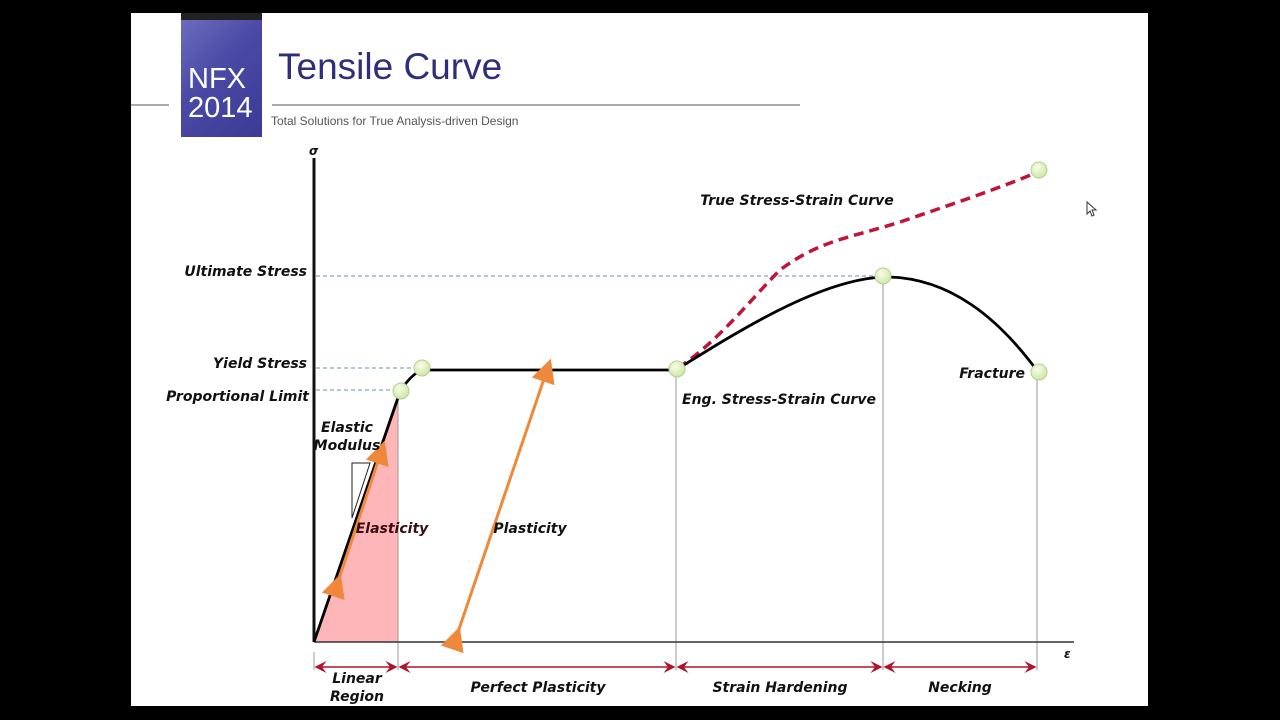 Image resolution: width=1280 pixels, height=720 pixels. I want to click on eng-curve-label: Eng. Stress-Strain Curve, so click(779, 400).